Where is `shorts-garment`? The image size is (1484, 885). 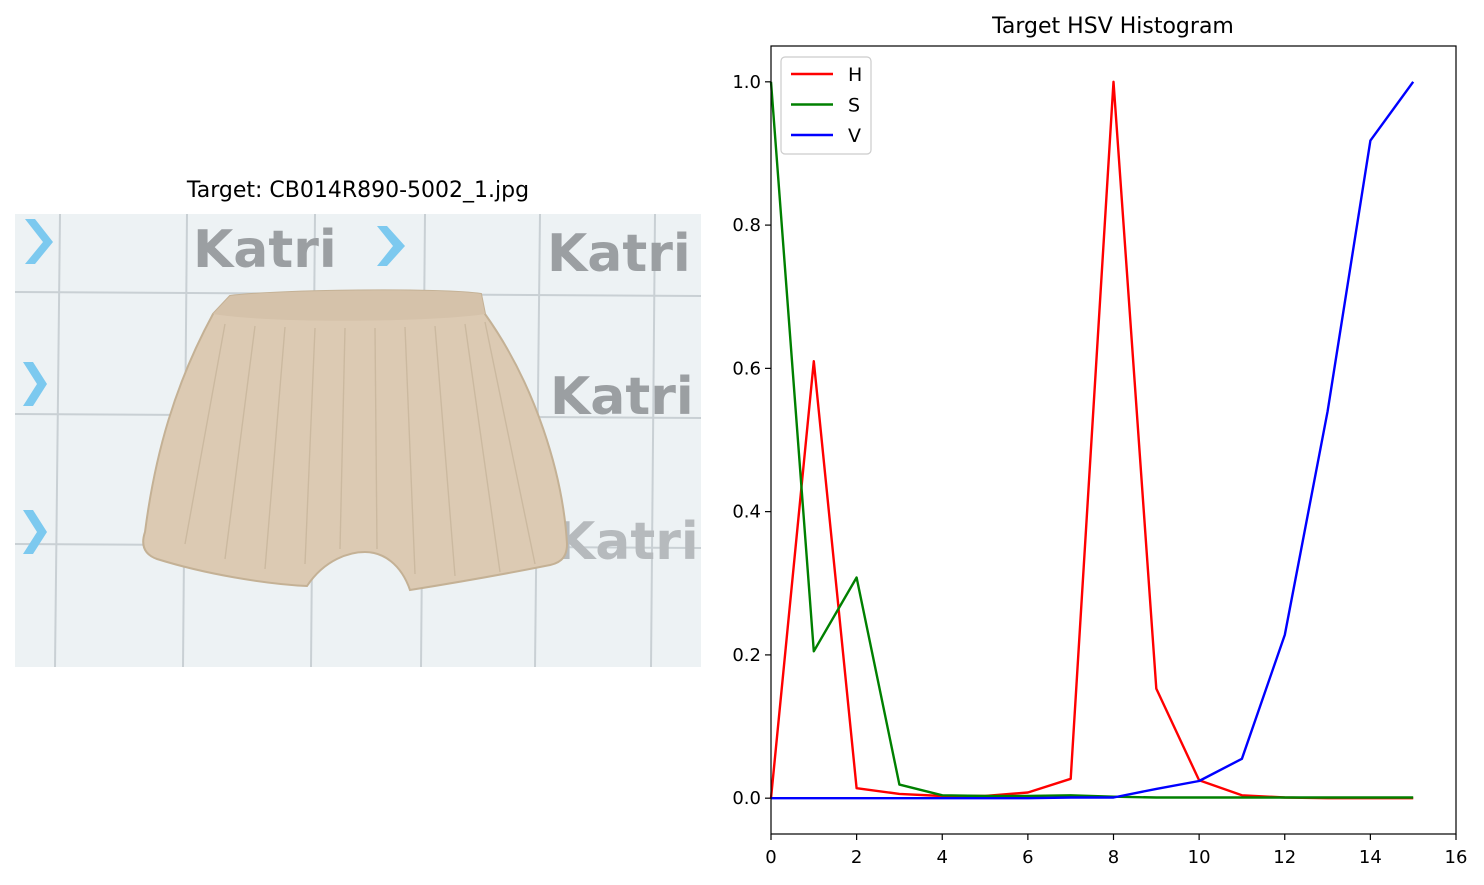 shorts-garment is located at coordinates (355, 440).